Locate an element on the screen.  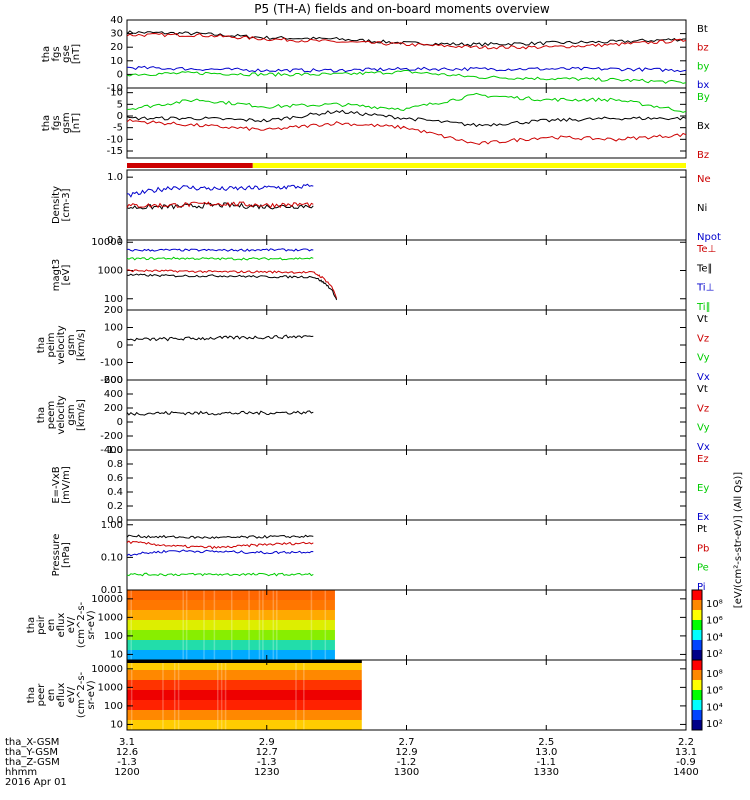
legend-Npot: Npot is located at coordinates (709, 237).